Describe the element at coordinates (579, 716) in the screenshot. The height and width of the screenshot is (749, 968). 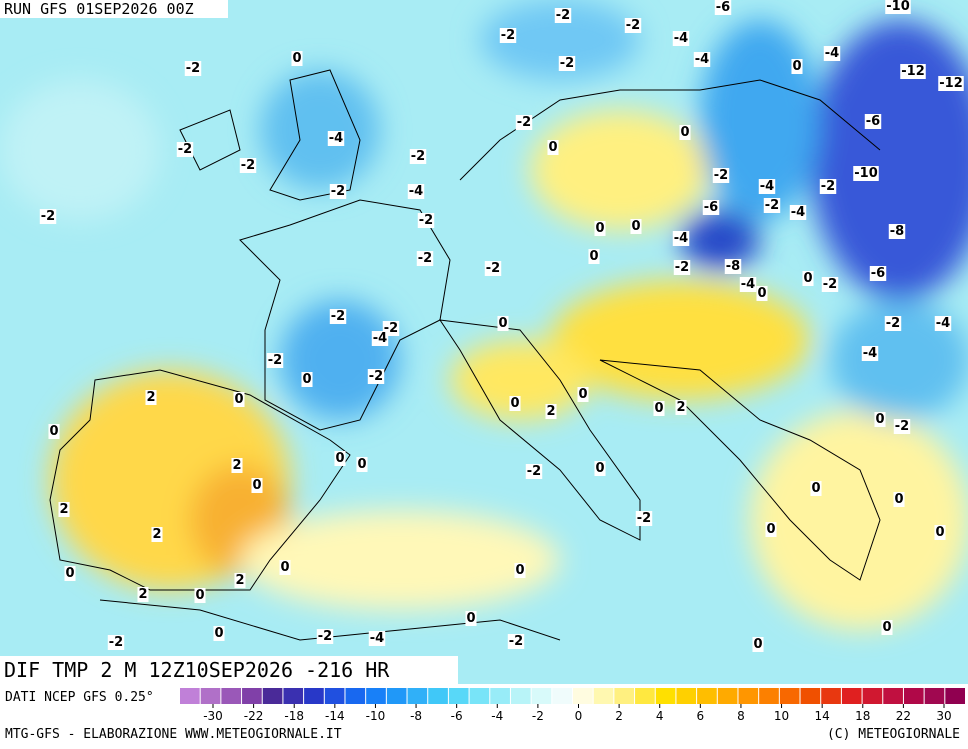
I see `colorbar-tick-label: 0` at that location.